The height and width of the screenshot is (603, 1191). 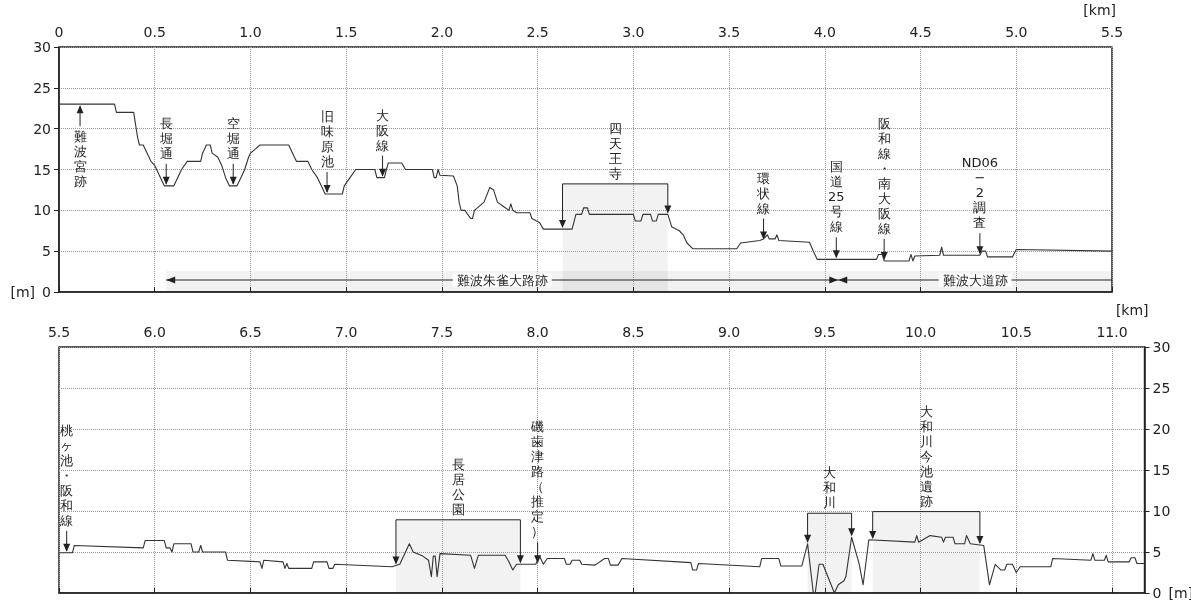 What do you see at coordinates (975, 280) in the screenshot?
I see `band-label: 難波大道跡` at bounding box center [975, 280].